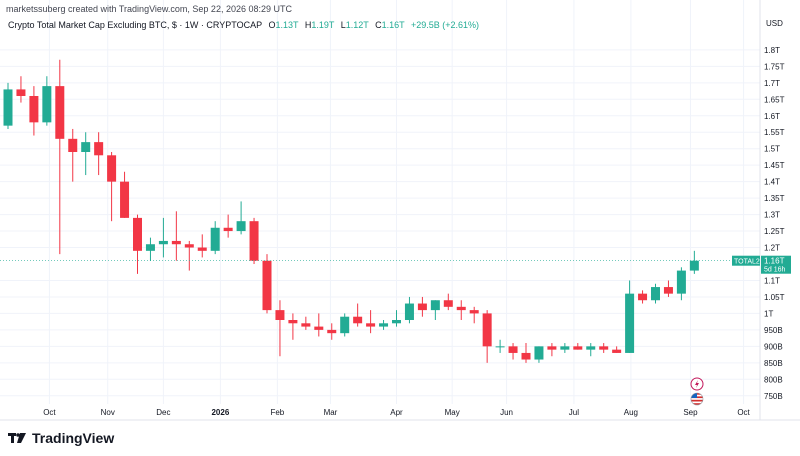 Image resolution: width=800 pixels, height=456 pixels. I want to click on time-tick-label: Sep, so click(690, 412).